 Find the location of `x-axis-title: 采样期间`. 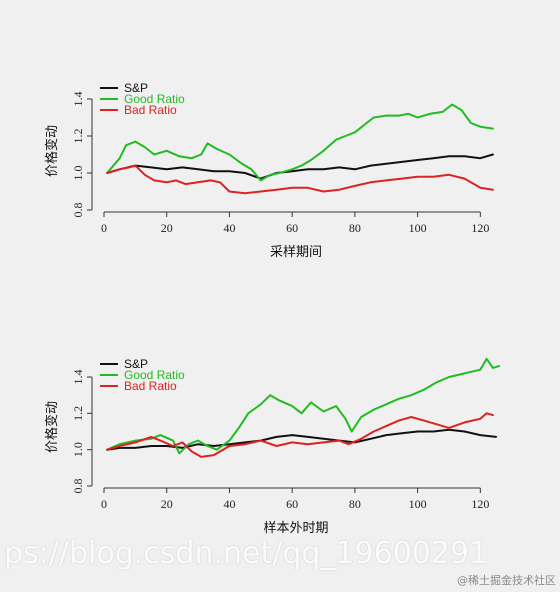

x-axis-title: 采样期间 is located at coordinates (296, 252).